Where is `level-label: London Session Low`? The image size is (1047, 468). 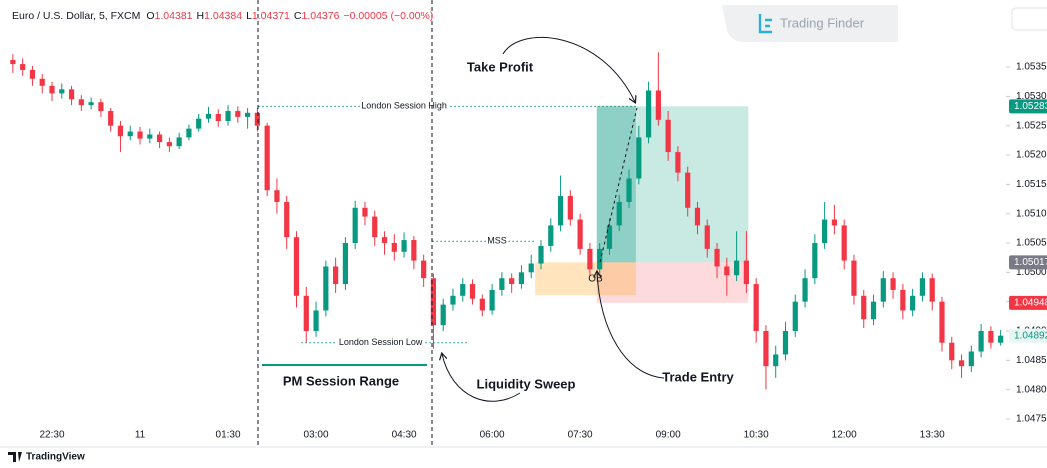 level-label: London Session Low is located at coordinates (381, 342).